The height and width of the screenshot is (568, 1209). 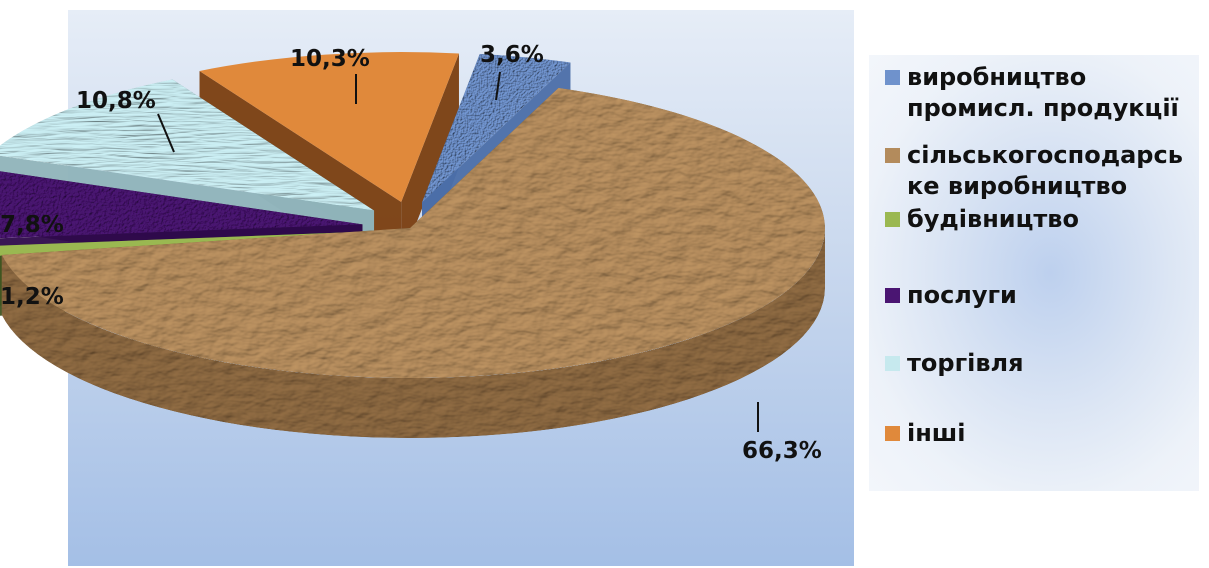 I want to click on legend-item: виробництво промисл. продукції, so click(x=1032, y=93).